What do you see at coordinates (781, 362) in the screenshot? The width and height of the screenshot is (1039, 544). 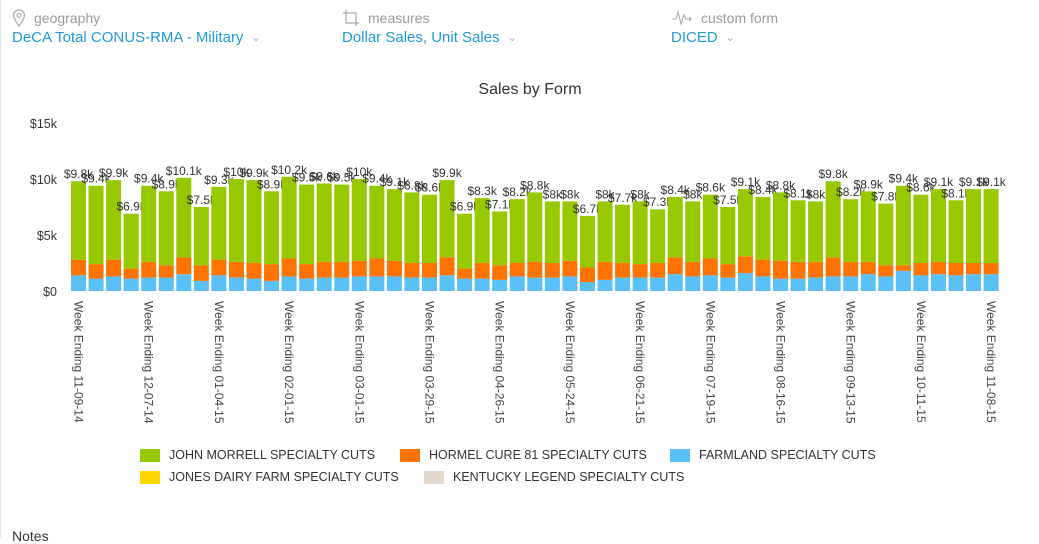 I see `x-tick-label: Week Ending 08-16-15` at bounding box center [781, 362].